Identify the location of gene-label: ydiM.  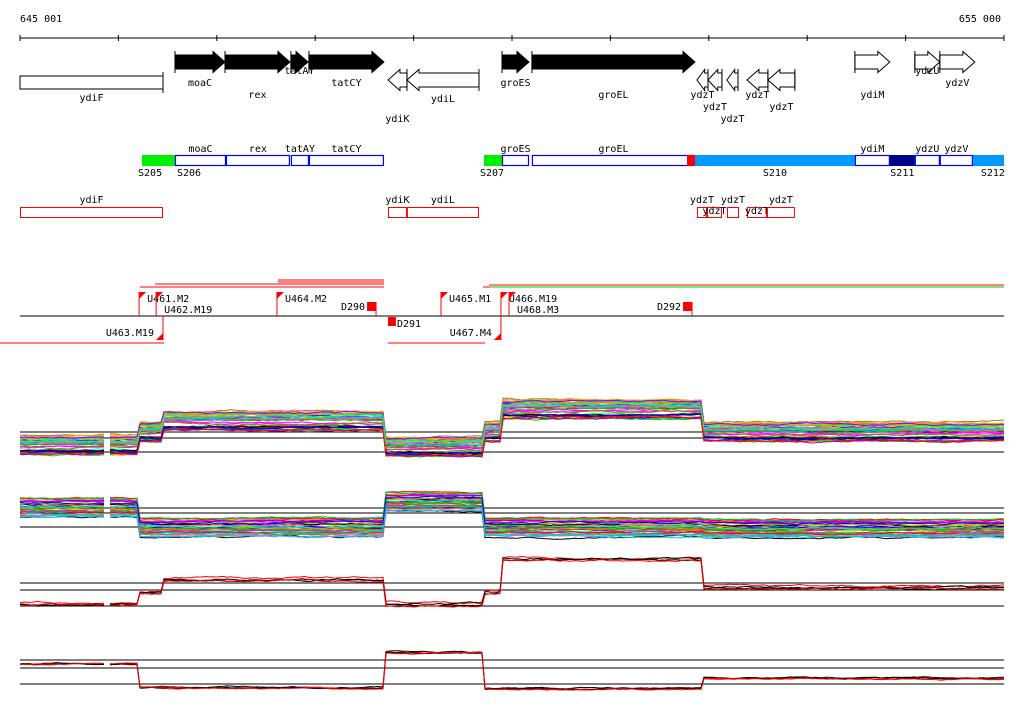
(872, 95).